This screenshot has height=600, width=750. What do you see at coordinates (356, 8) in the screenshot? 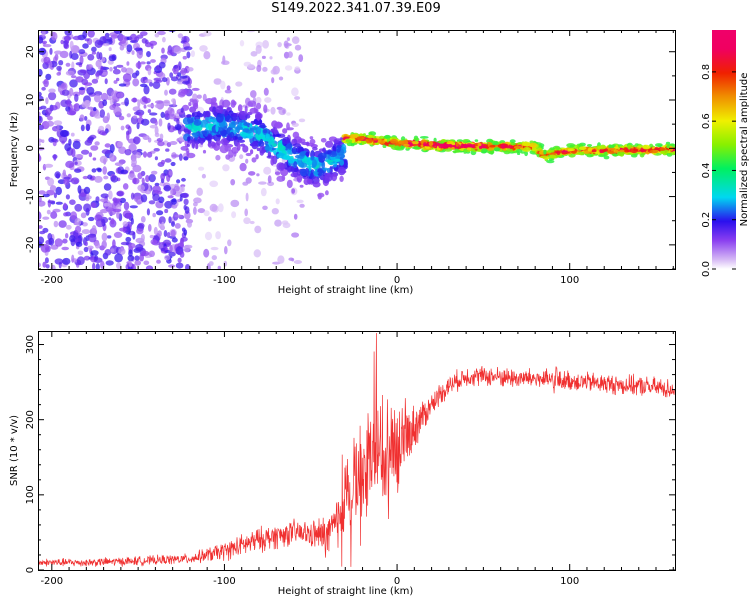
I see `page-title: S149.2022.341.07.39.E09` at bounding box center [356, 8].